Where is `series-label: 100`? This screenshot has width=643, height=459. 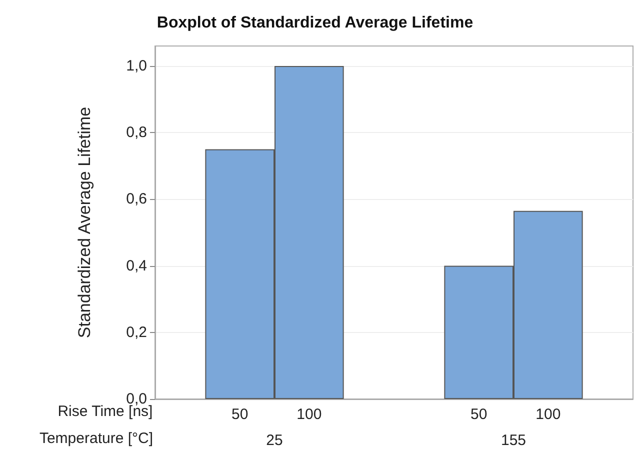 series-label: 100 is located at coordinates (309, 414).